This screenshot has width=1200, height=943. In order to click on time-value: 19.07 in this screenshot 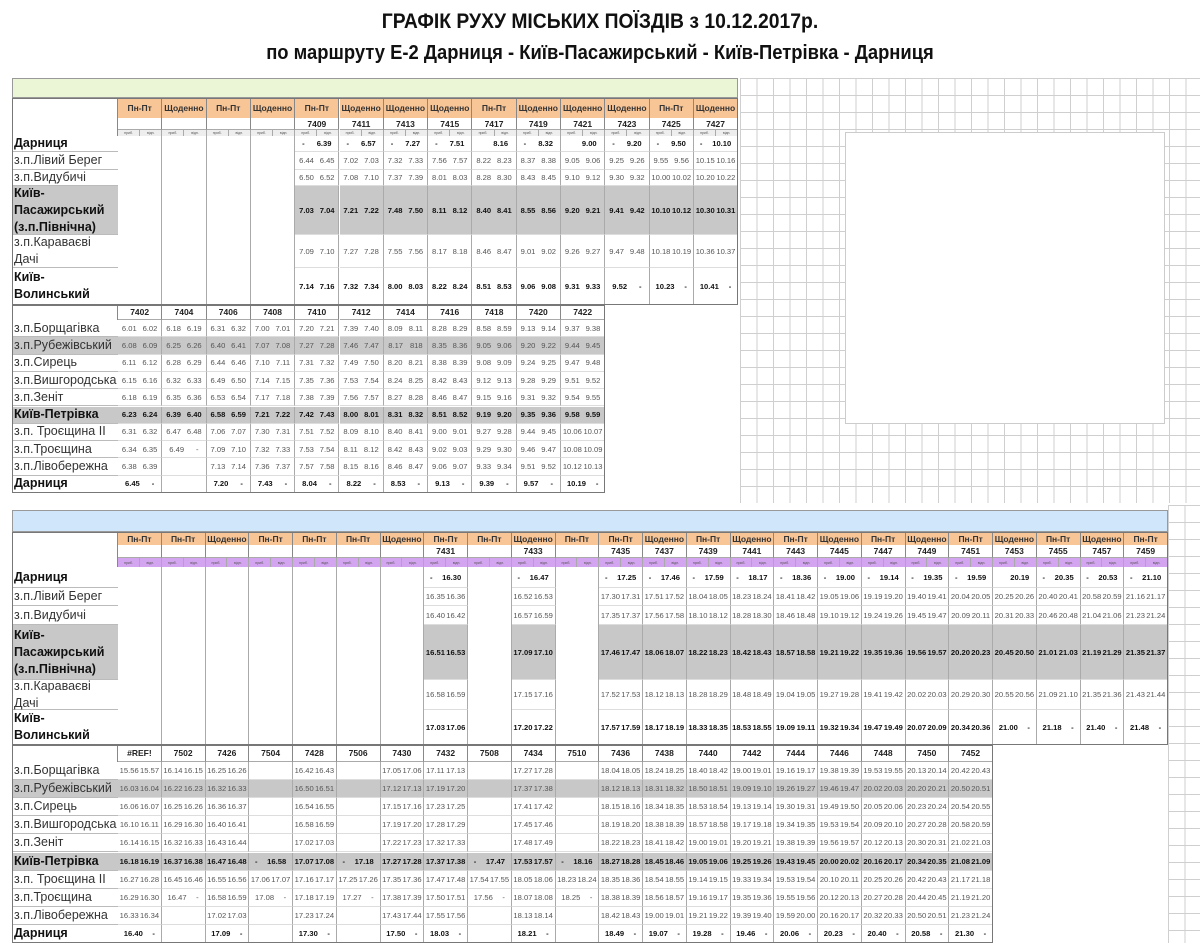, I will do `click(658, 933)`.